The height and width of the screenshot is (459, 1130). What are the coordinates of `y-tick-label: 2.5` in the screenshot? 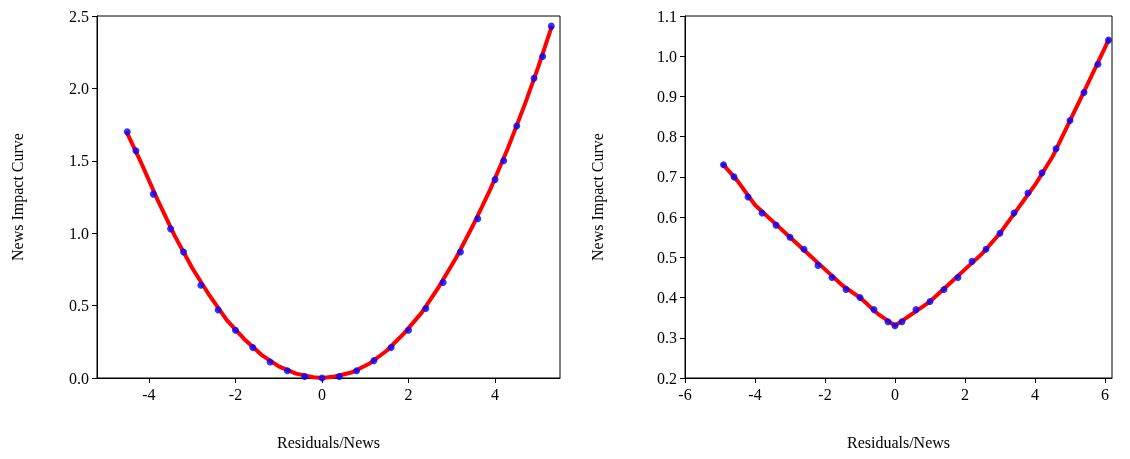 It's located at (79, 16).